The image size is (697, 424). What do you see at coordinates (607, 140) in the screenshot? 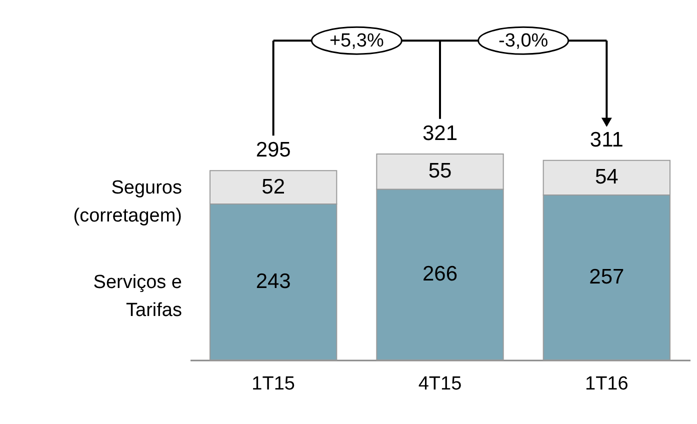
I see `total-label: 311` at bounding box center [607, 140].